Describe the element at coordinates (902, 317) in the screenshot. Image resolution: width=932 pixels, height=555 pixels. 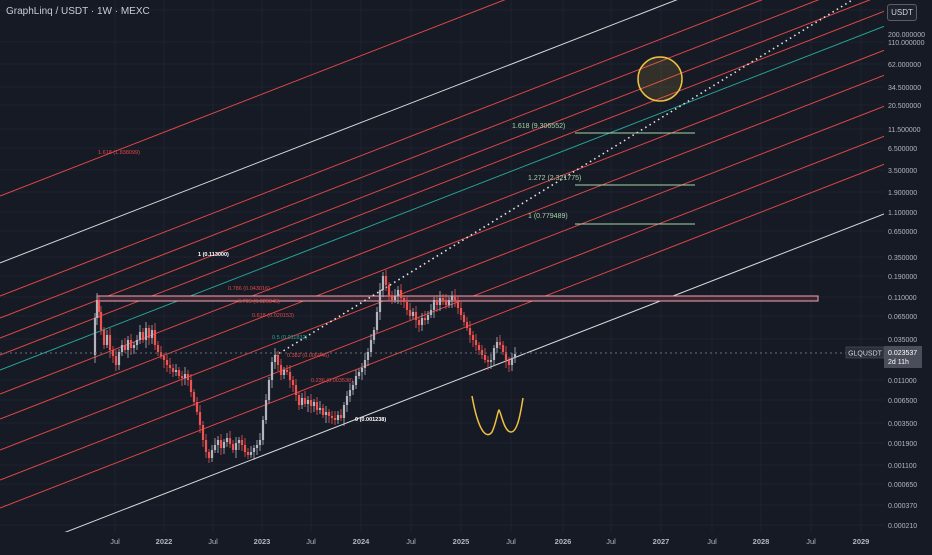
I see `price-axis-label: 0.065000` at that location.